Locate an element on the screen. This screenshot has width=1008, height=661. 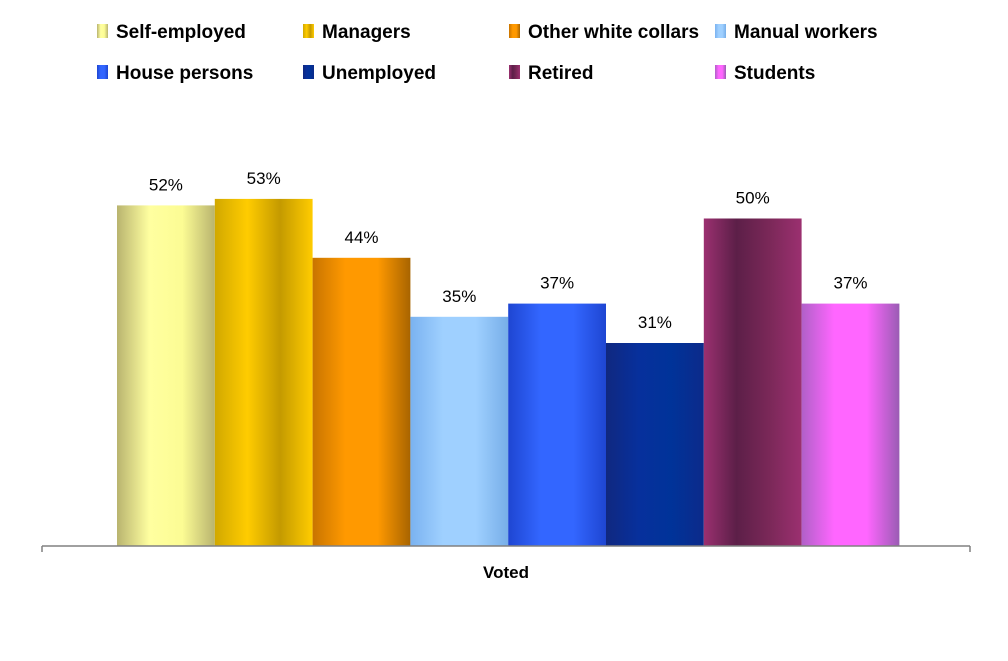
data-label-house-persons: 37% is located at coordinates (557, 283).